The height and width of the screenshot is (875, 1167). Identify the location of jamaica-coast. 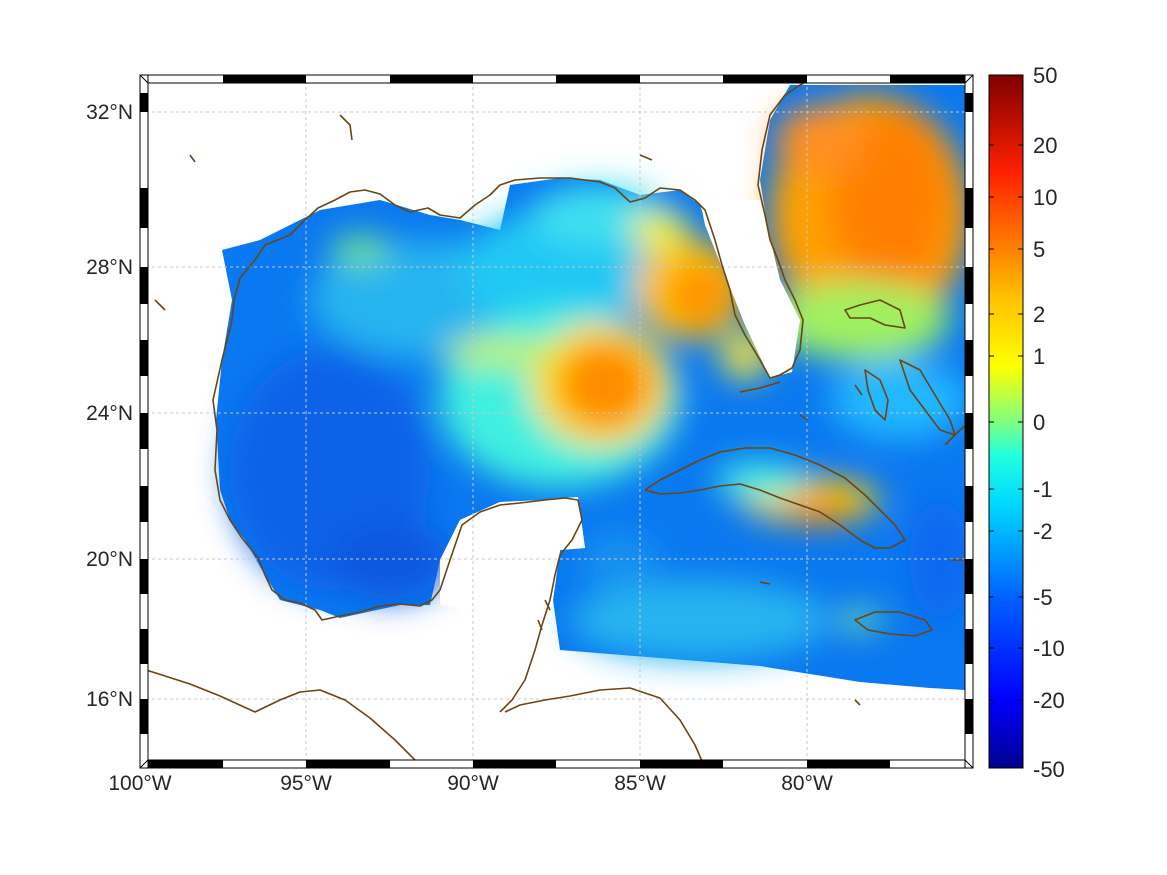
(893, 624).